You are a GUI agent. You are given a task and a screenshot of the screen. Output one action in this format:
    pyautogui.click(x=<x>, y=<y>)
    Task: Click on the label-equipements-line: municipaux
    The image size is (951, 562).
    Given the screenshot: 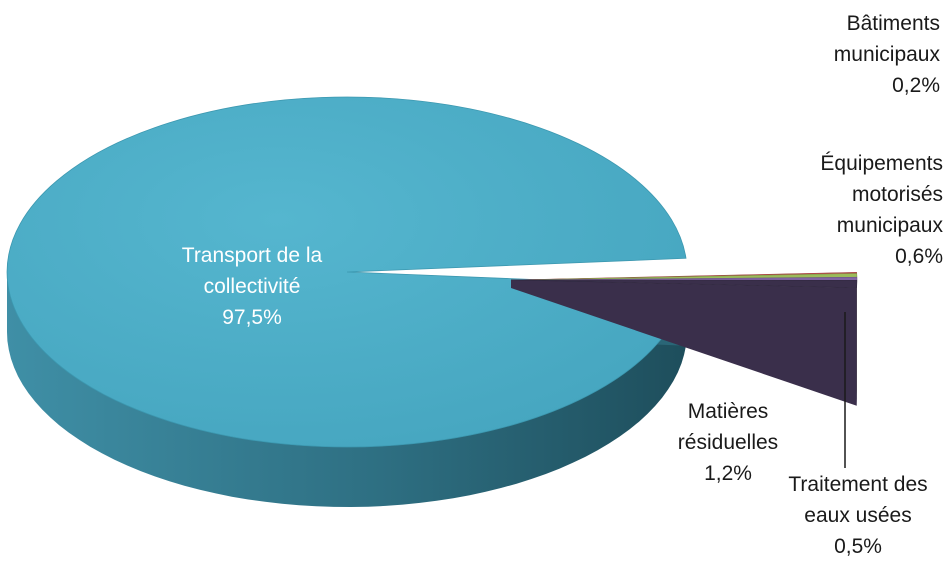 What is the action you would take?
    pyautogui.click(x=890, y=225)
    